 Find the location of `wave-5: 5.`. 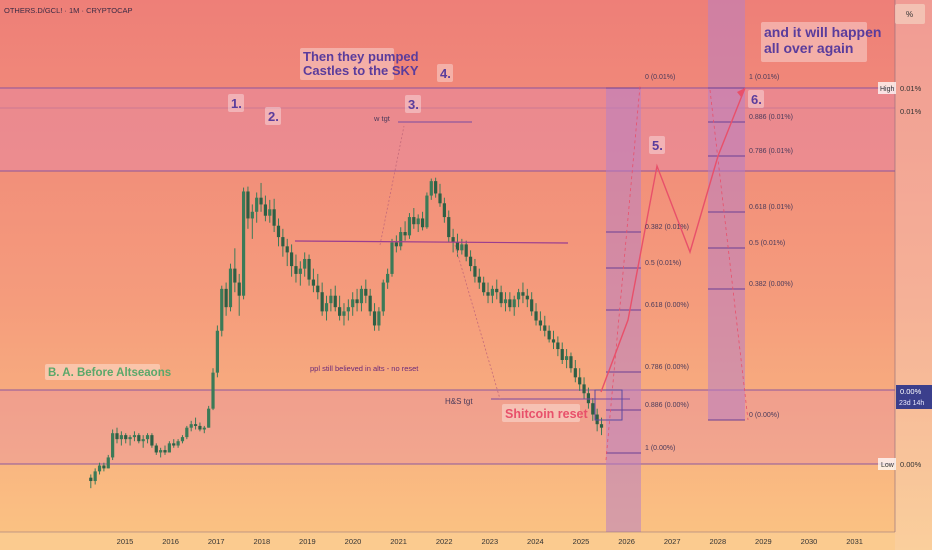

wave-5: 5. is located at coordinates (657, 145).